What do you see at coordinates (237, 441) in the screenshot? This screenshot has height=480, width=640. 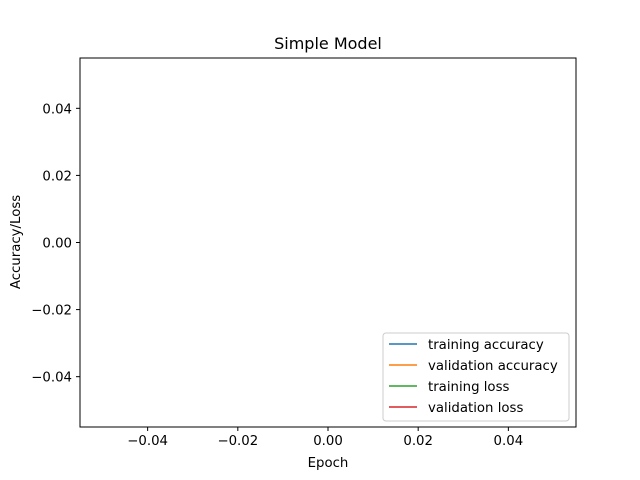 I see `x-tick-label: −0.02` at bounding box center [237, 441].